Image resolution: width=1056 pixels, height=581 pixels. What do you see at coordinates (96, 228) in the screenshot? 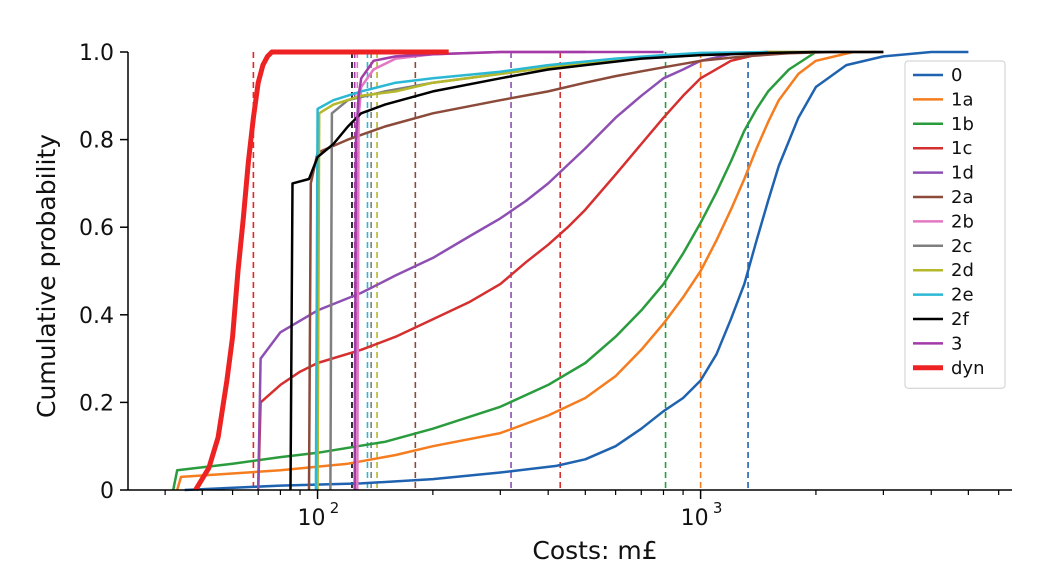
I see `y-tick-label: 0.6` at bounding box center [96, 228].